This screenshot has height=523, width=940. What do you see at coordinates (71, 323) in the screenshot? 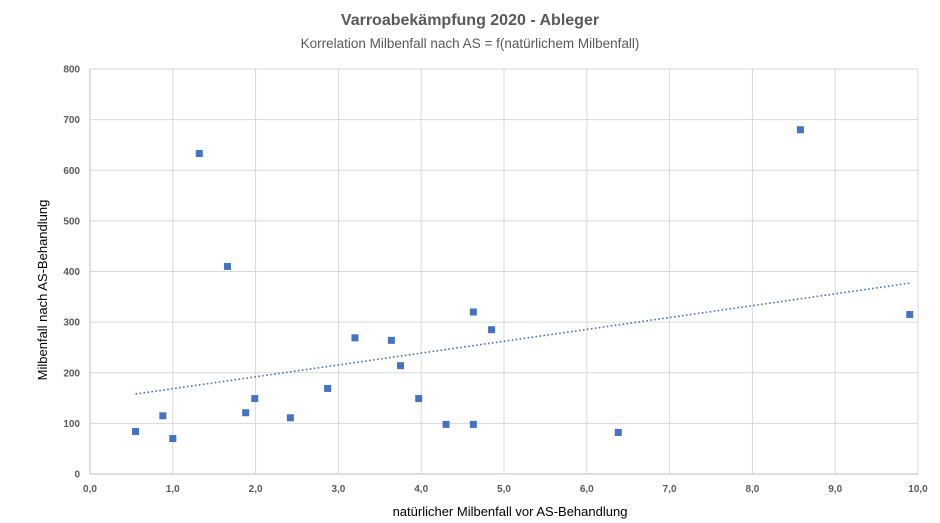
I see `y-tick-label: 300` at bounding box center [71, 323].